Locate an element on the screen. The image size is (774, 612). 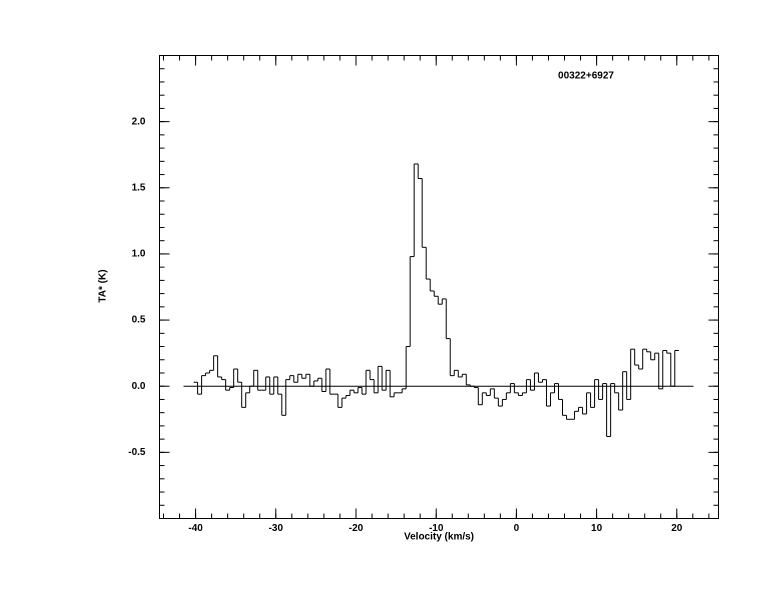
x-tick-label: -20 is located at coordinates (356, 528).